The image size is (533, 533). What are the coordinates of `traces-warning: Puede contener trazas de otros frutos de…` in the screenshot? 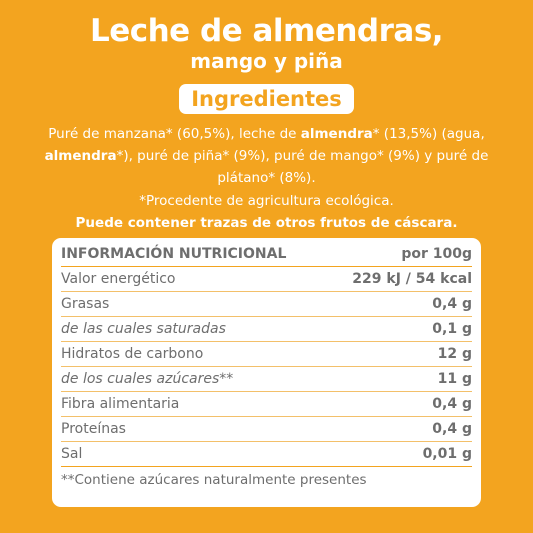 It's located at (266, 223).